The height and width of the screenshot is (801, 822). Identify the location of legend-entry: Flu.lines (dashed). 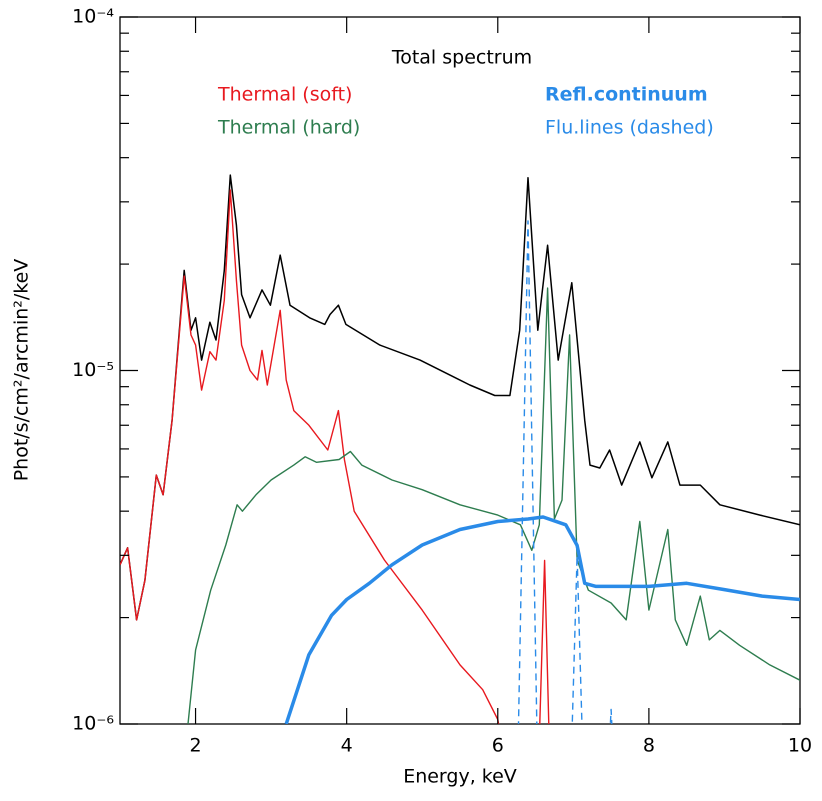
(629, 128).